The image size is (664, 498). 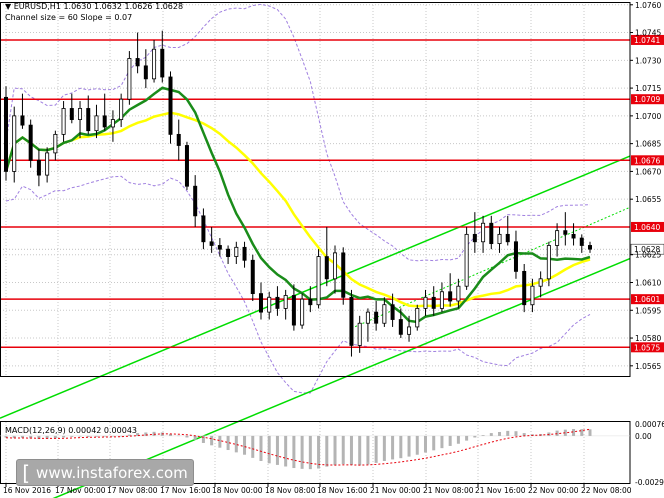 What do you see at coordinates (648, 199) in the screenshot?
I see `y-tick-label: 1.0655` at bounding box center [648, 199].